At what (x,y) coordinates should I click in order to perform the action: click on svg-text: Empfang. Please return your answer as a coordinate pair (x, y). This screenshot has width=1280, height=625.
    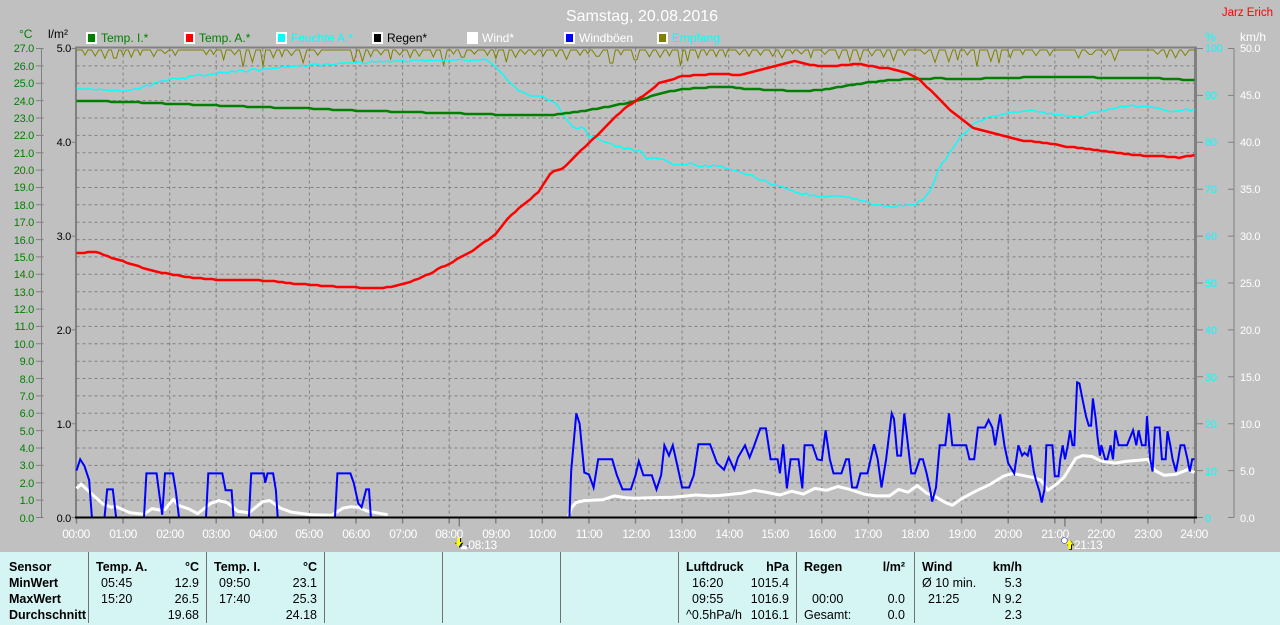
    Looking at the image, I should click on (696, 38).